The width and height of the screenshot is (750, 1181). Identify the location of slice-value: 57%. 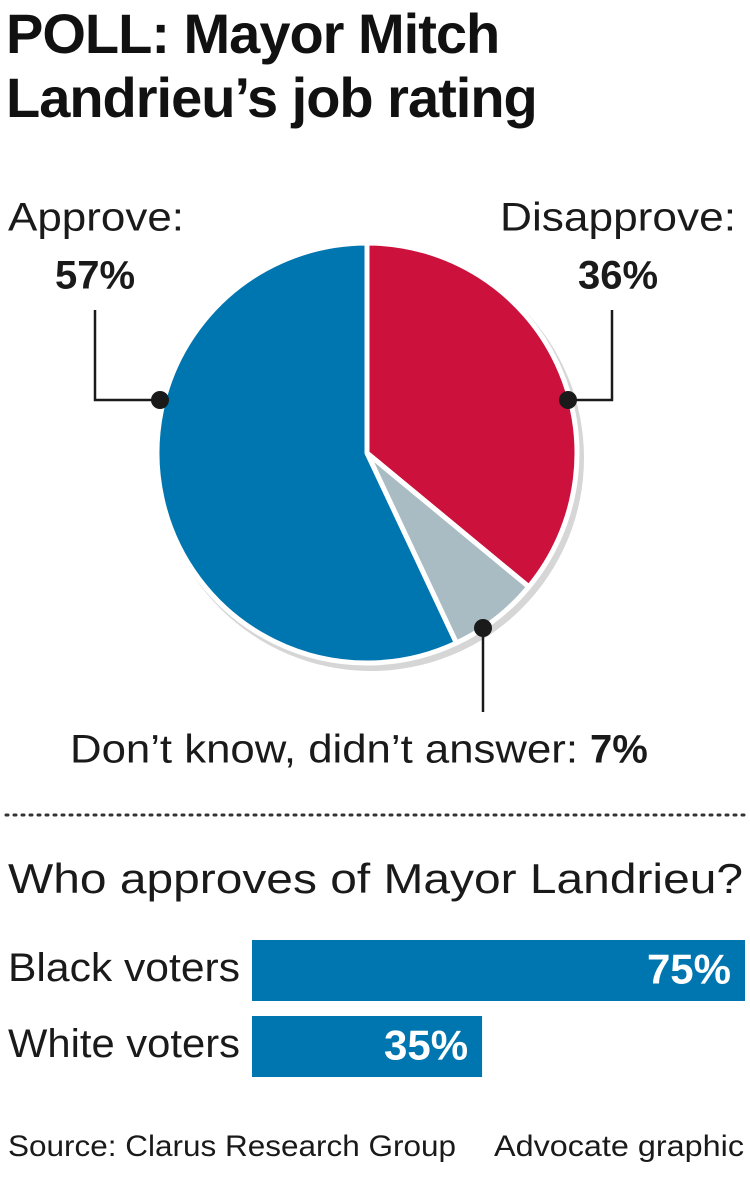
(95, 276).